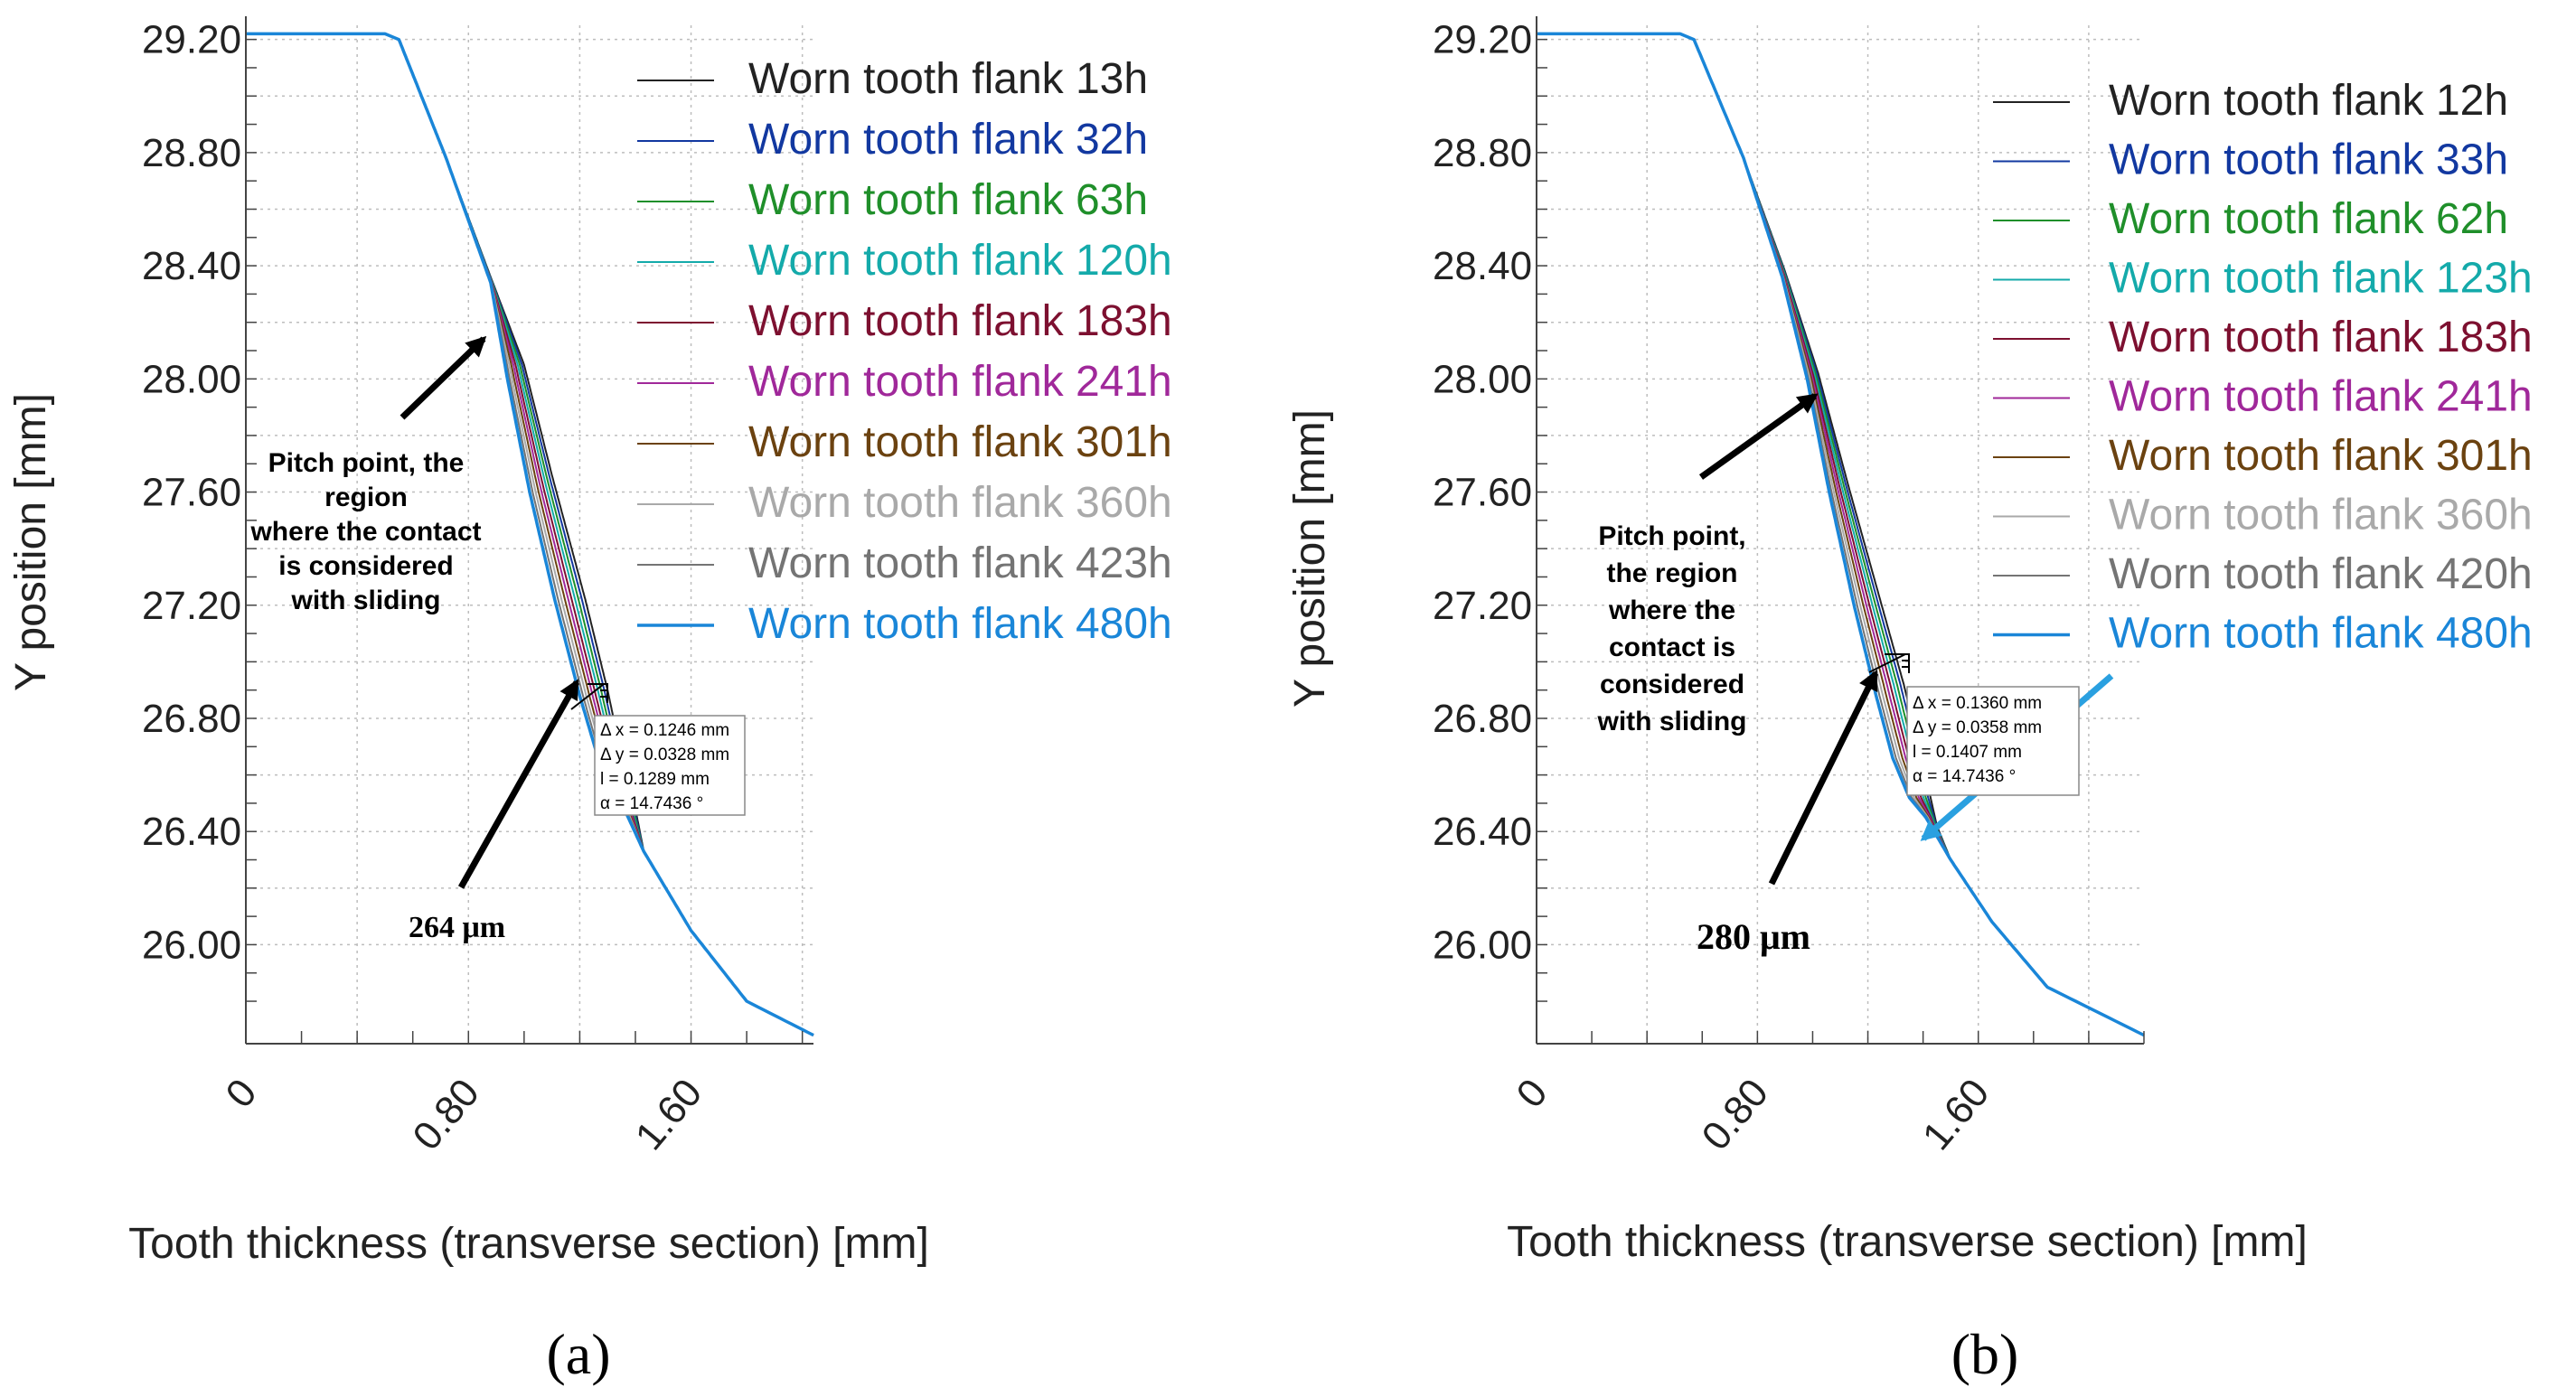 The image size is (2576, 1397). What do you see at coordinates (2321, 574) in the screenshot?
I see `legend-entry: Worn tooth flank 420h` at bounding box center [2321, 574].